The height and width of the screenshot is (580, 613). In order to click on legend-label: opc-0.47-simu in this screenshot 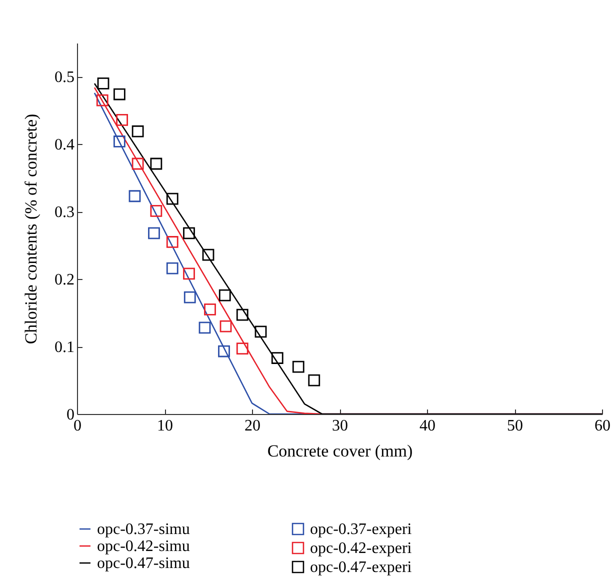, I will do `click(143, 563)`.